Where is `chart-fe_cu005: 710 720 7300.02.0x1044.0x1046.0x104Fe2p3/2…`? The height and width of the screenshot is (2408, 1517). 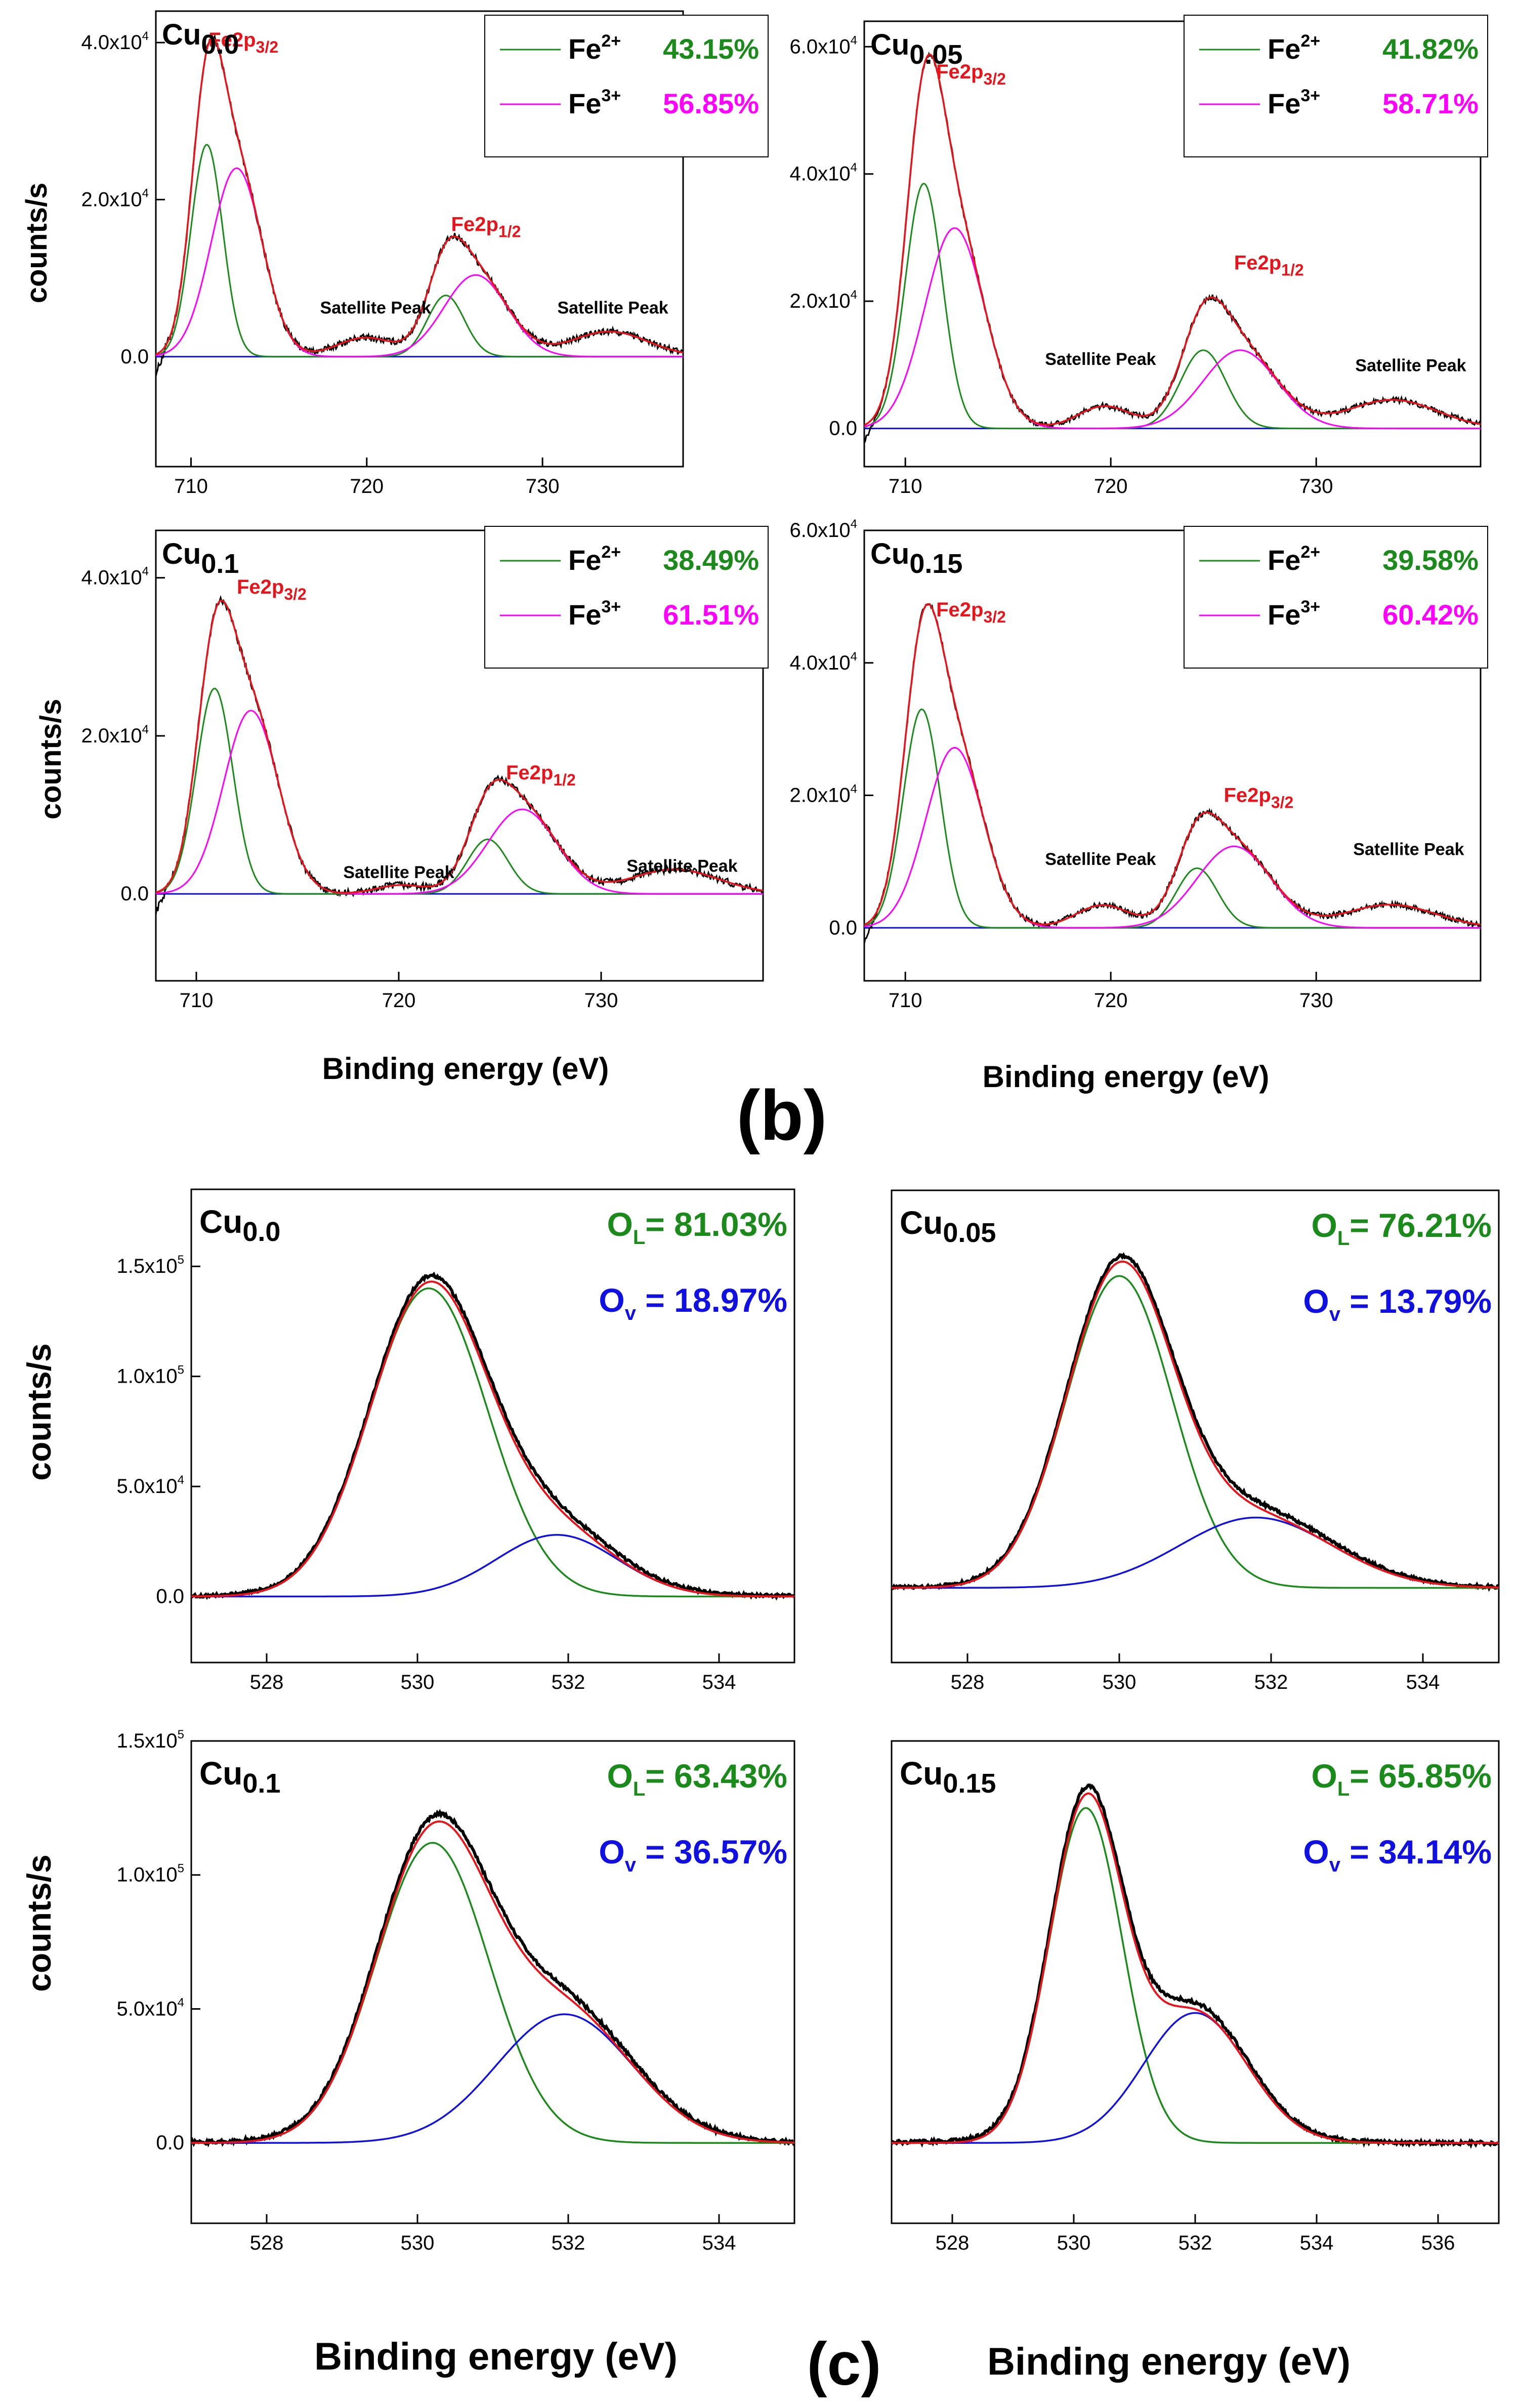 chart-fe_cu005: 710 720 7300.02.0x1044.0x1046.0x104Fe2p3/2… is located at coordinates (1139, 256).